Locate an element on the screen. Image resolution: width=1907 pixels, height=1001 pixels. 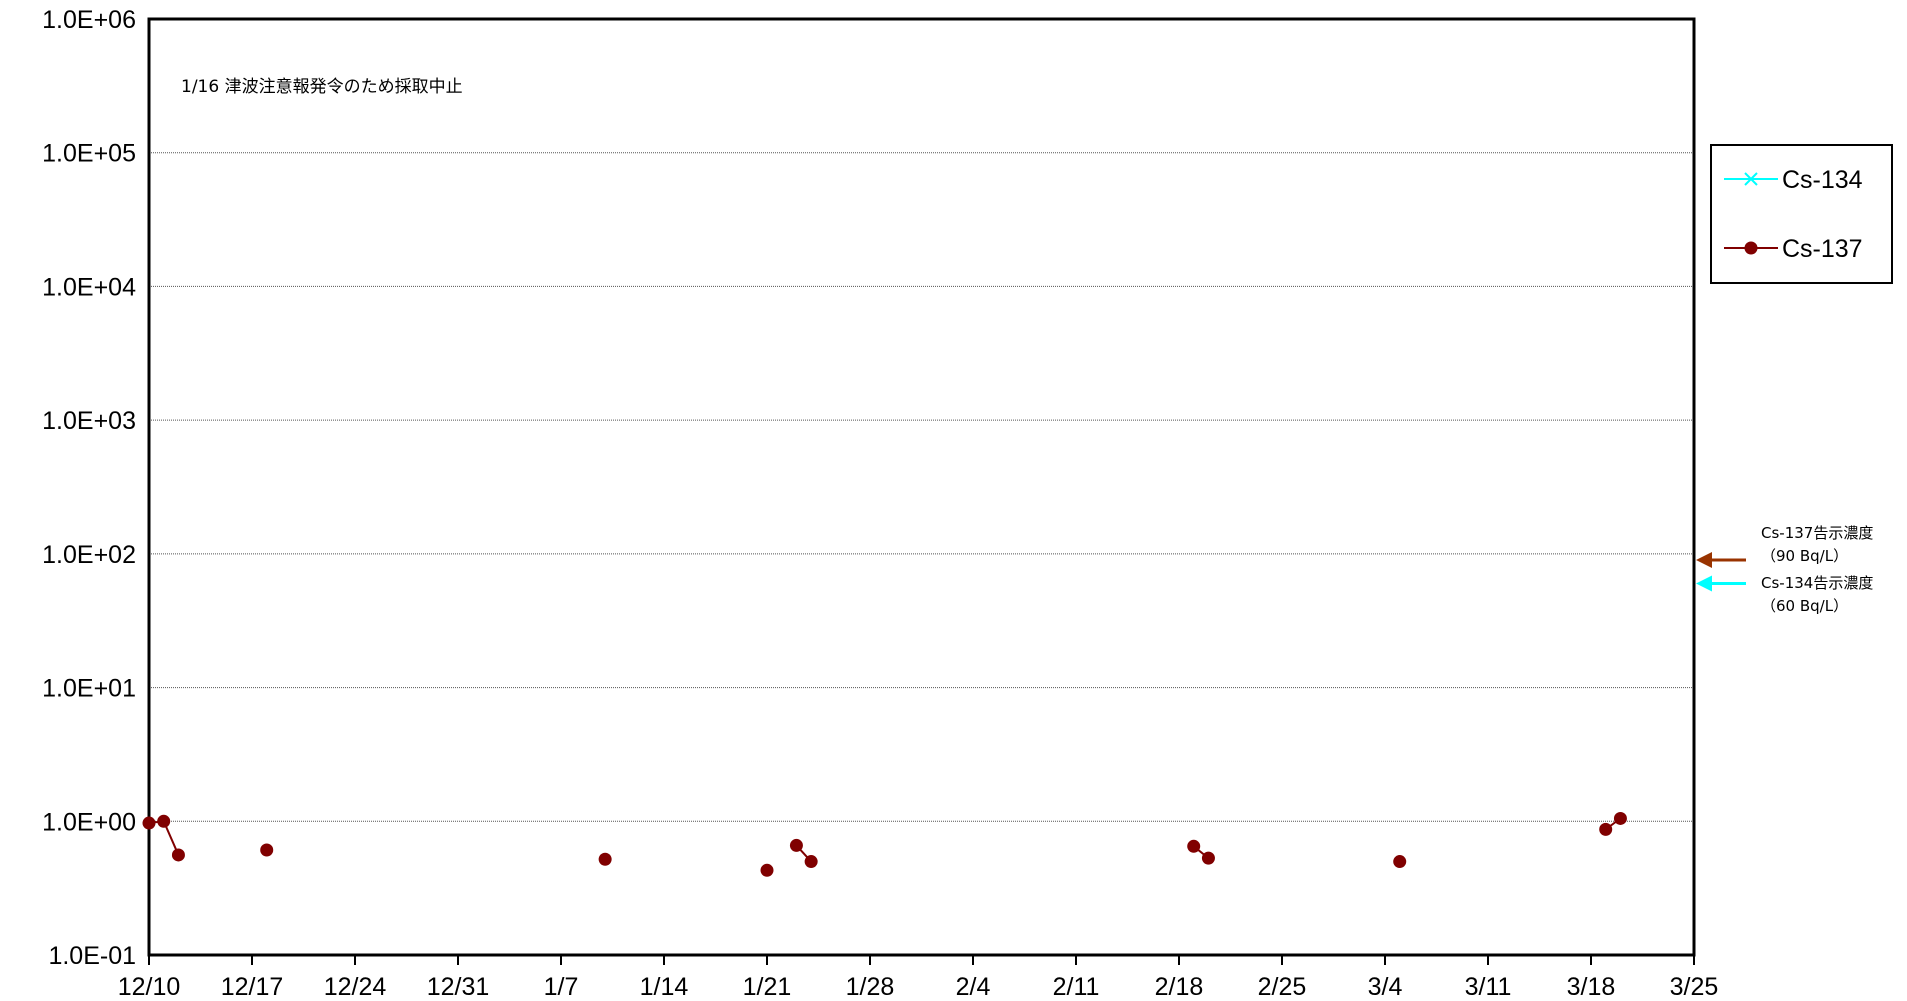
x-tick-label: 2/18 is located at coordinates (1179, 987).